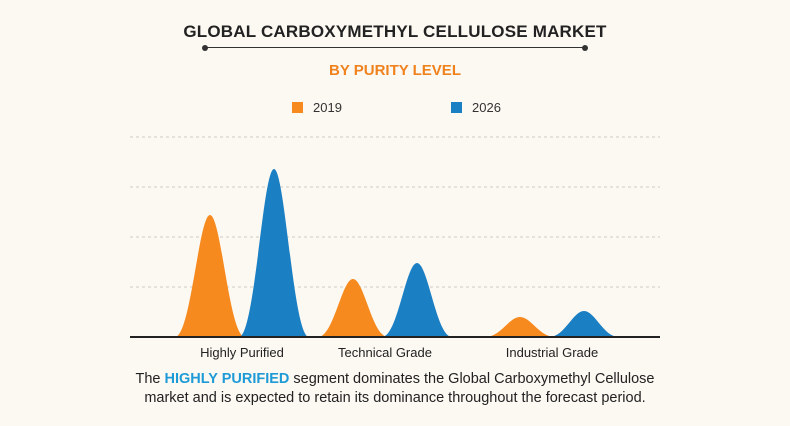 This screenshot has height=426, width=790. Describe the element at coordinates (242, 352) in the screenshot. I see `x-tick-label: Highly Purified` at that location.